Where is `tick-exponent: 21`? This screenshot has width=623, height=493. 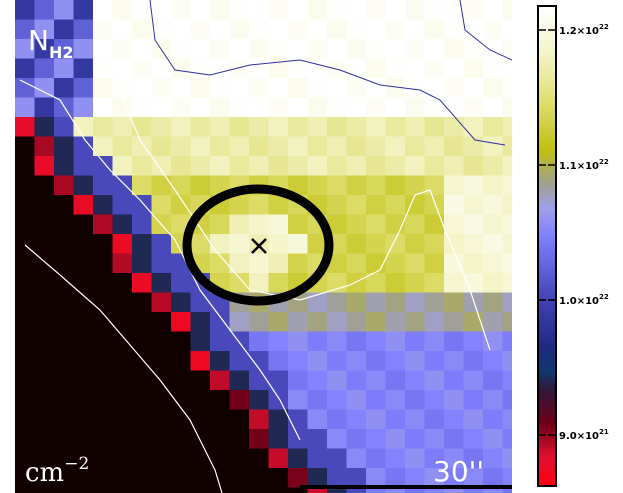 tick-exponent: 21 is located at coordinates (604, 432).